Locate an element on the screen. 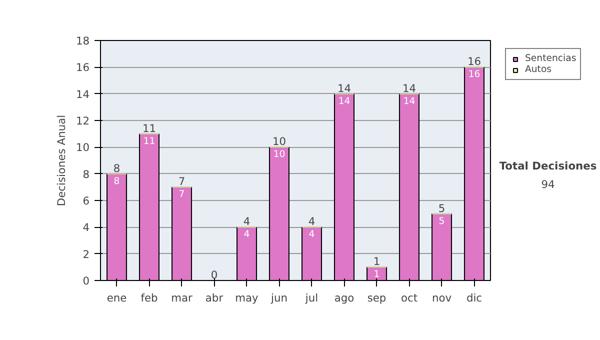 This screenshot has height=340, width=600. total-label: 10 is located at coordinates (279, 141).